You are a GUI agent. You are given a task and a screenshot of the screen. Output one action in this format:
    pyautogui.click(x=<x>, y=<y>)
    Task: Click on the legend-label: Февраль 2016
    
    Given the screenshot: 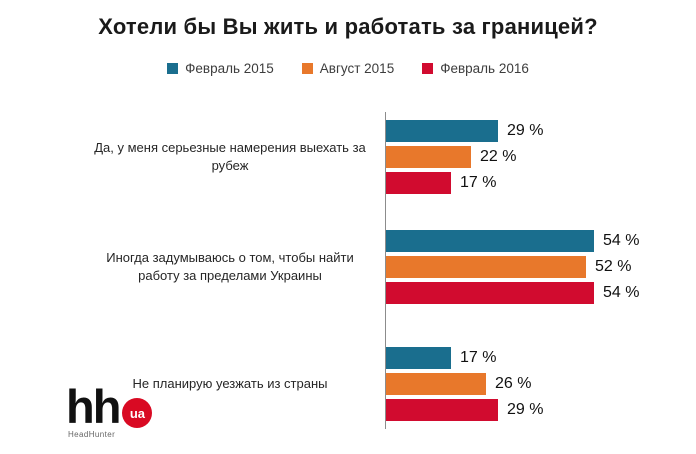 What is the action you would take?
    pyautogui.click(x=484, y=68)
    